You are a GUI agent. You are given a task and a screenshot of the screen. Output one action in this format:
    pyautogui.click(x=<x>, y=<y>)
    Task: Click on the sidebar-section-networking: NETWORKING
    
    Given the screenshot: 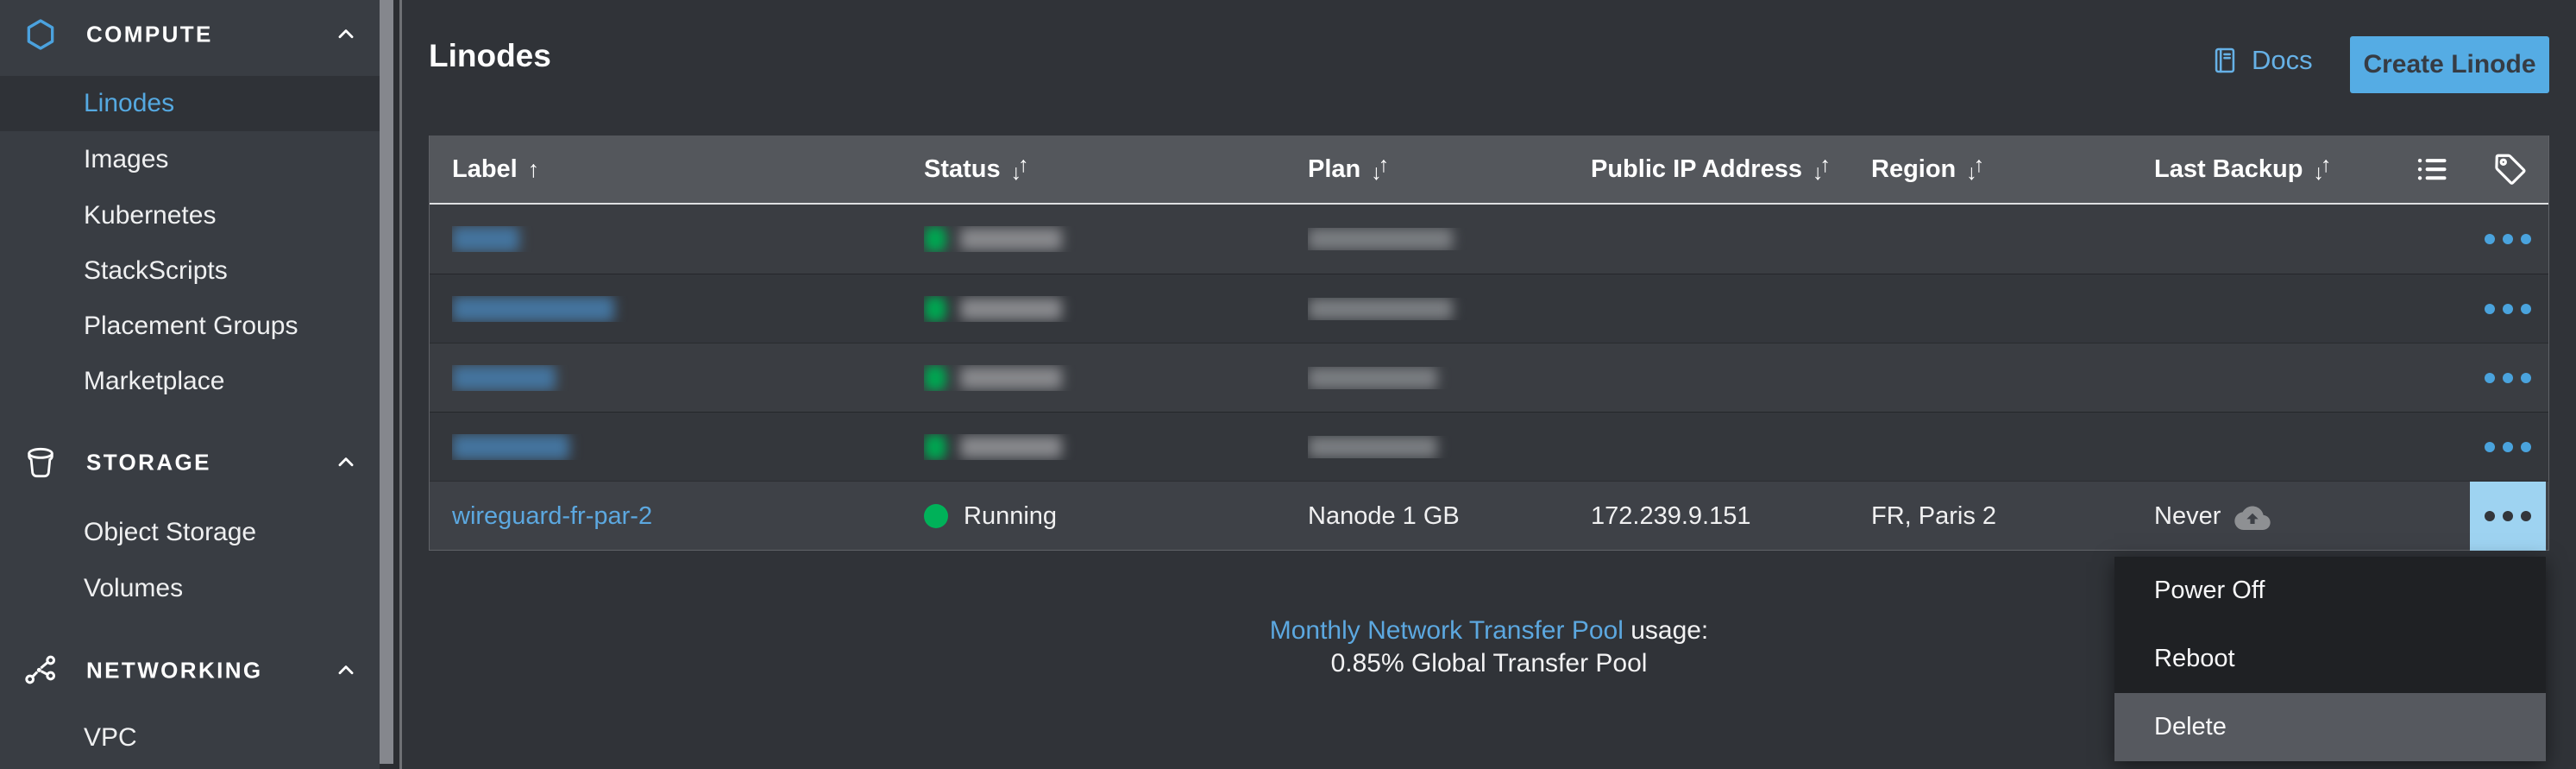 What is the action you would take?
    pyautogui.click(x=190, y=670)
    